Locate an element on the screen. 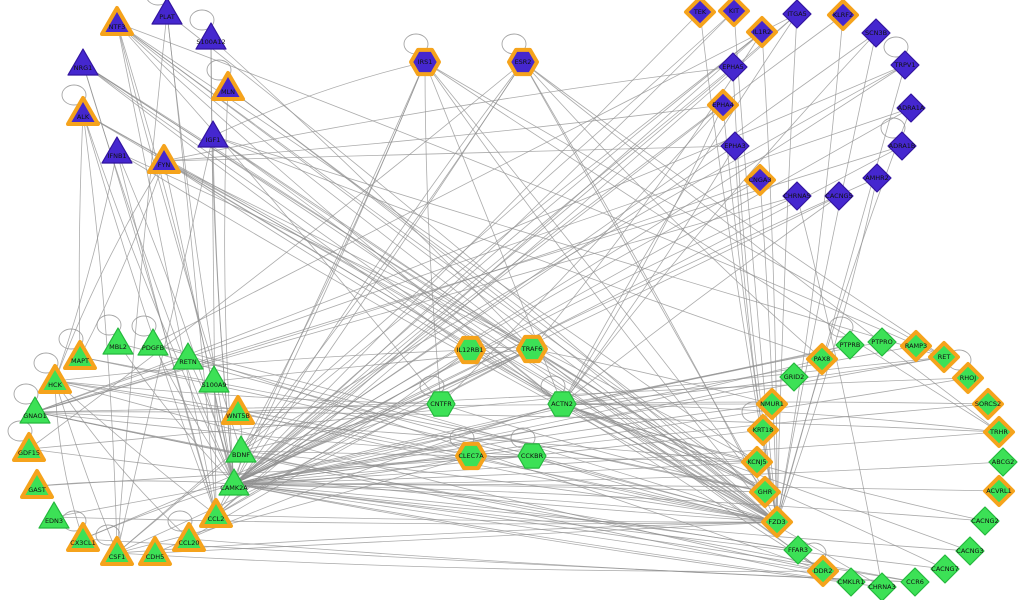 The height and width of the screenshot is (600, 1027). node-shape-CAMK2A is located at coordinates (234, 482).